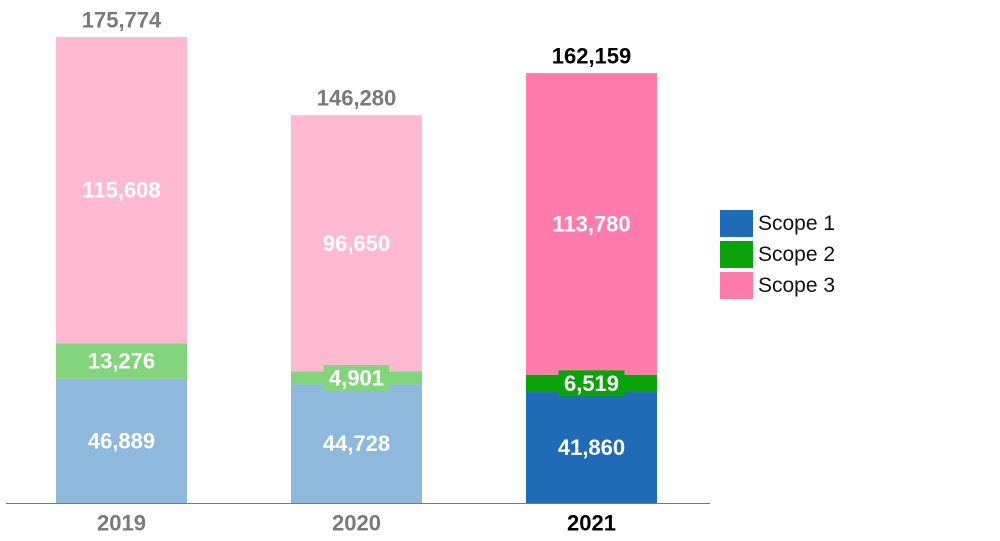 This screenshot has height=541, width=1000. I want to click on value-label-2021-scope-3: 113,780, so click(591, 223).